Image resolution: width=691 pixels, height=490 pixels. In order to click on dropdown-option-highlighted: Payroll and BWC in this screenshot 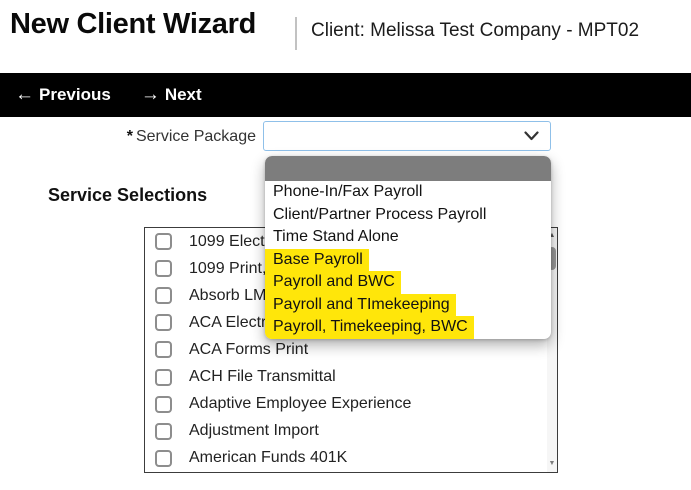, I will do `click(408, 282)`.